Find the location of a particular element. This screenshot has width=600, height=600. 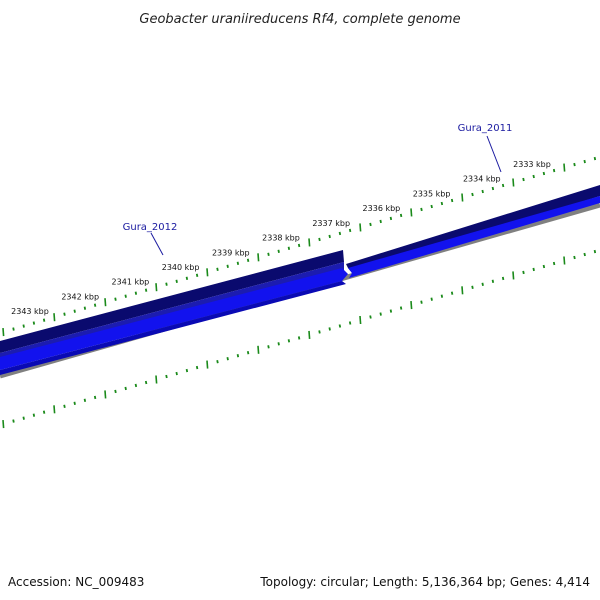

gene-label-gura-2011: Gura_2011 is located at coordinates (485, 128).